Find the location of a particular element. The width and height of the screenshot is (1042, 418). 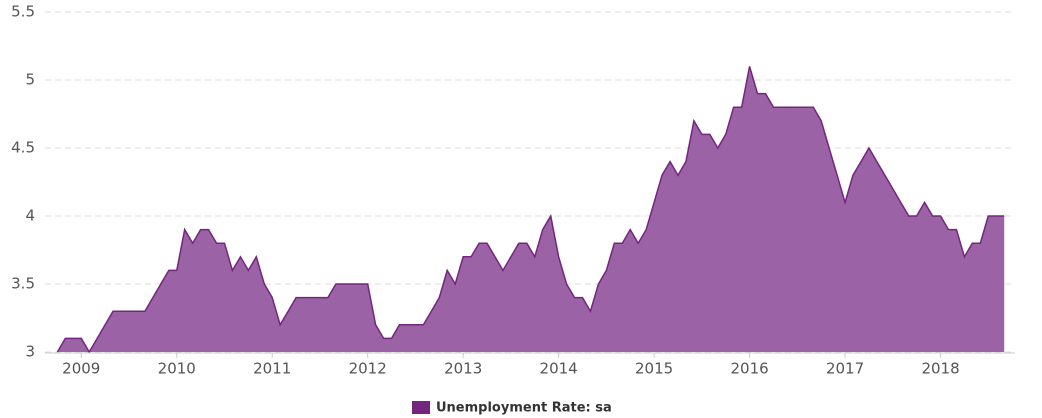

x-tick-label: 2016 is located at coordinates (749, 369).